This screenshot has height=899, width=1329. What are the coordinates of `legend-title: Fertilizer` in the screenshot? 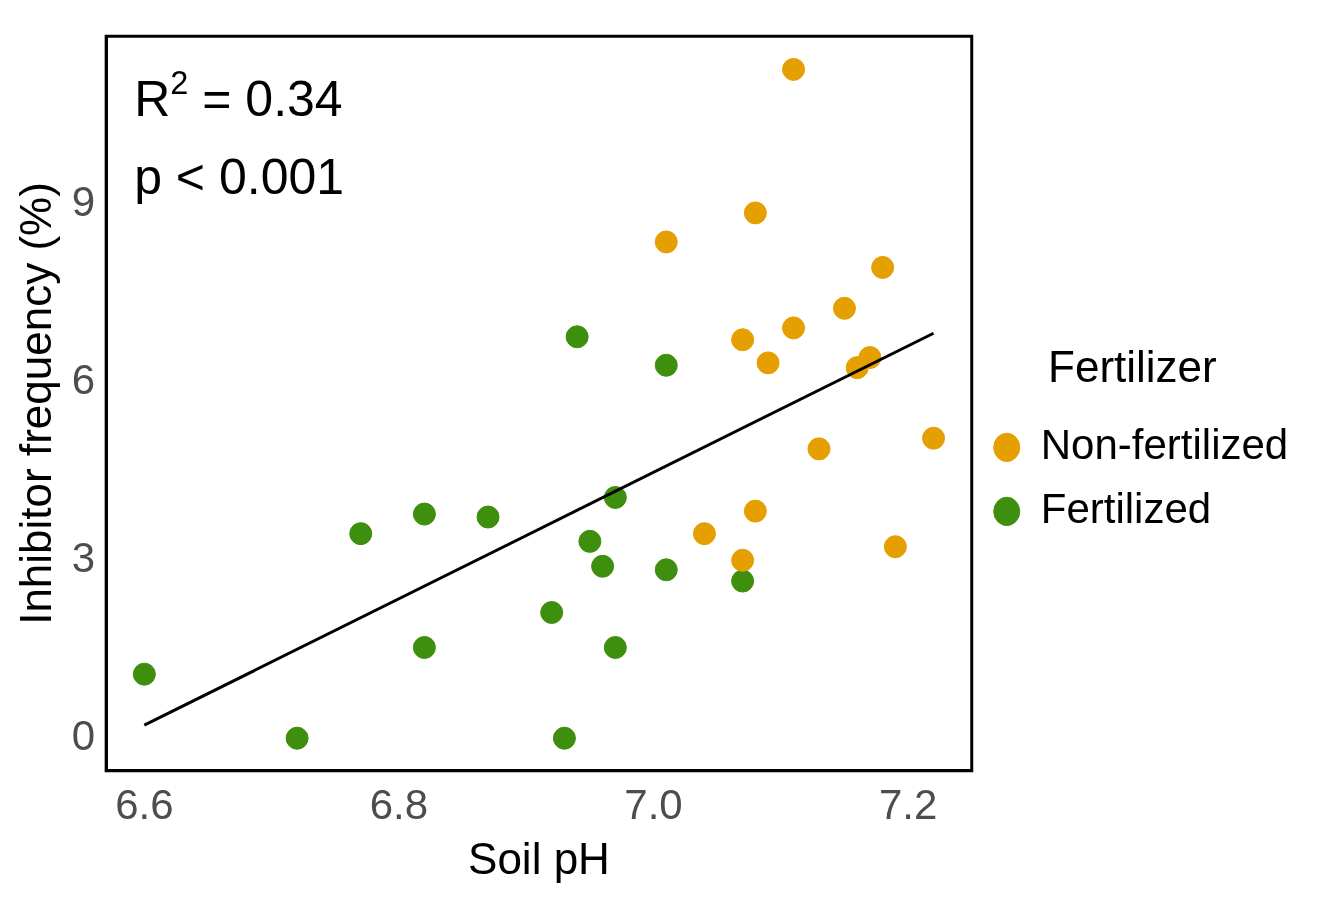 It's located at (1132, 366).